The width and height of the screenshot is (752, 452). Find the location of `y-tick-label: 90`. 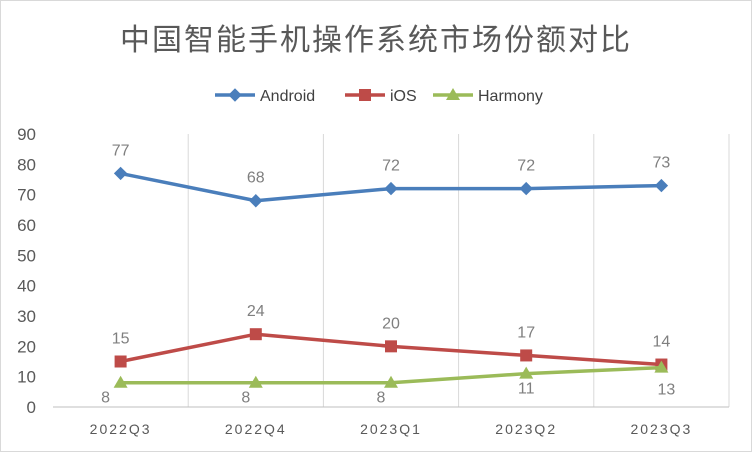

y-tick-label: 90 is located at coordinates (26, 134).